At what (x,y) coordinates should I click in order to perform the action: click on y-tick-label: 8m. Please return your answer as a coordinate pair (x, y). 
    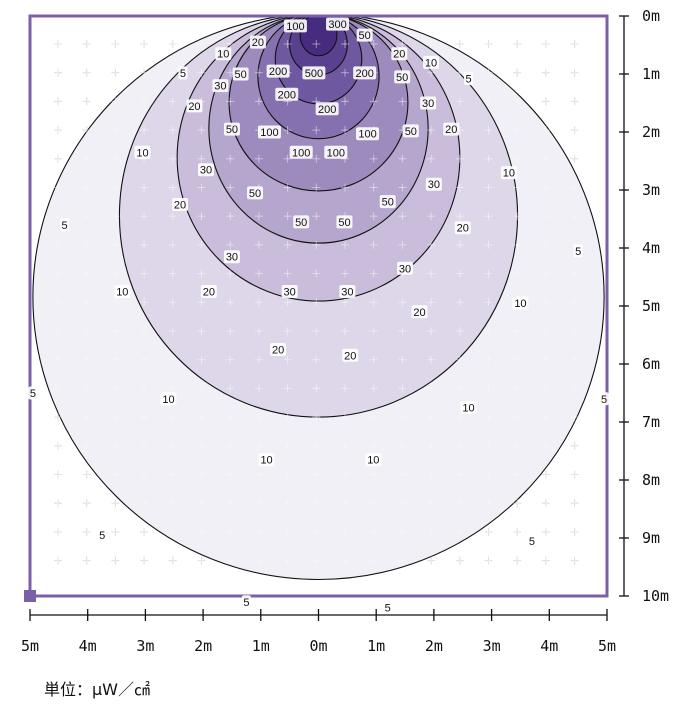
    Looking at the image, I should click on (651, 480).